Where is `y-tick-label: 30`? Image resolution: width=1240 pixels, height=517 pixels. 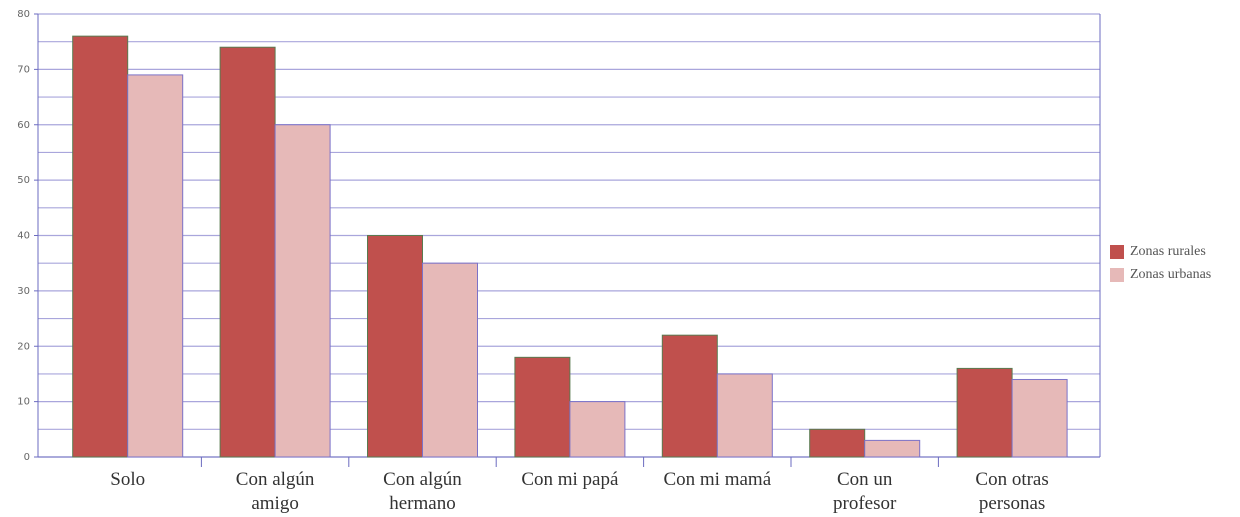
y-tick-label: 30 is located at coordinates (23, 291).